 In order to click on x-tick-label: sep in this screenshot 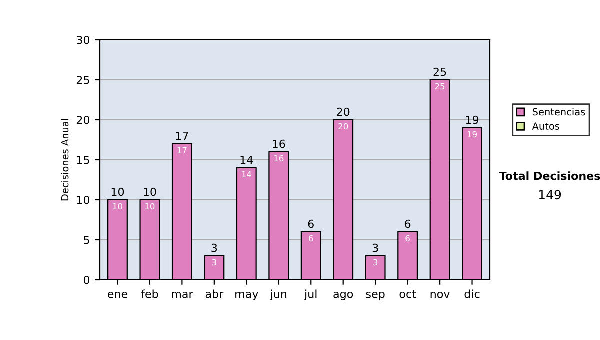, I will do `click(375, 296)`.